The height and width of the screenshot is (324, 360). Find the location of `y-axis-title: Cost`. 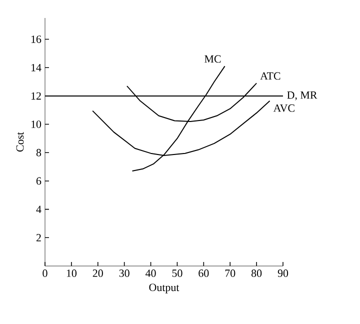

y-axis-title: Cost is located at coordinates (20, 142).